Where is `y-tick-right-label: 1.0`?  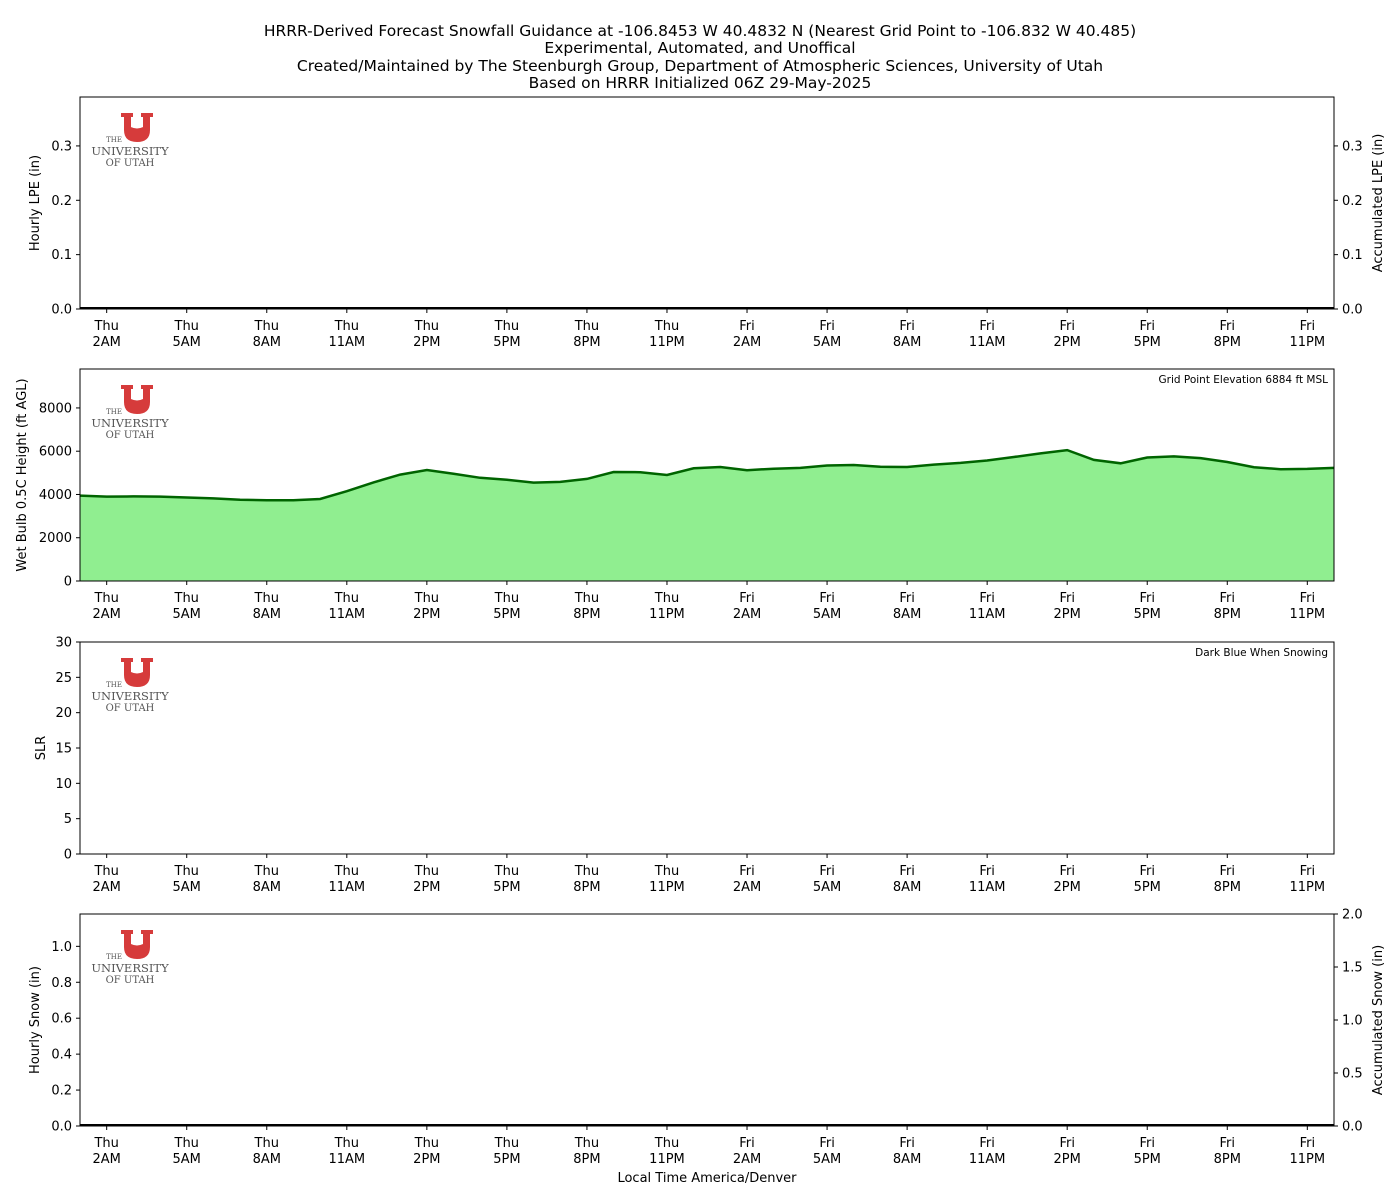 y-tick-right-label: 1.0 is located at coordinates (1352, 1021).